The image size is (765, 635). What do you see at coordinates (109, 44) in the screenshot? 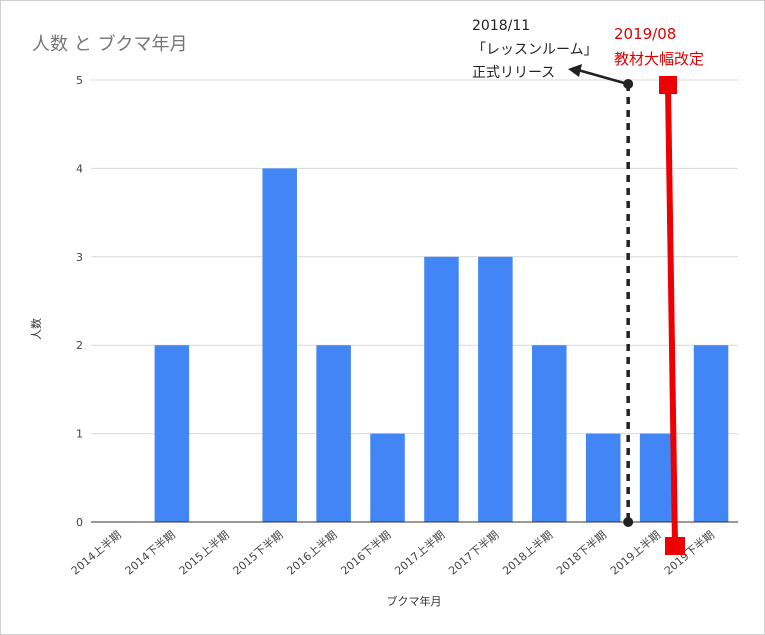
I see `chart-title: 人数 と ブクマ年月` at bounding box center [109, 44].